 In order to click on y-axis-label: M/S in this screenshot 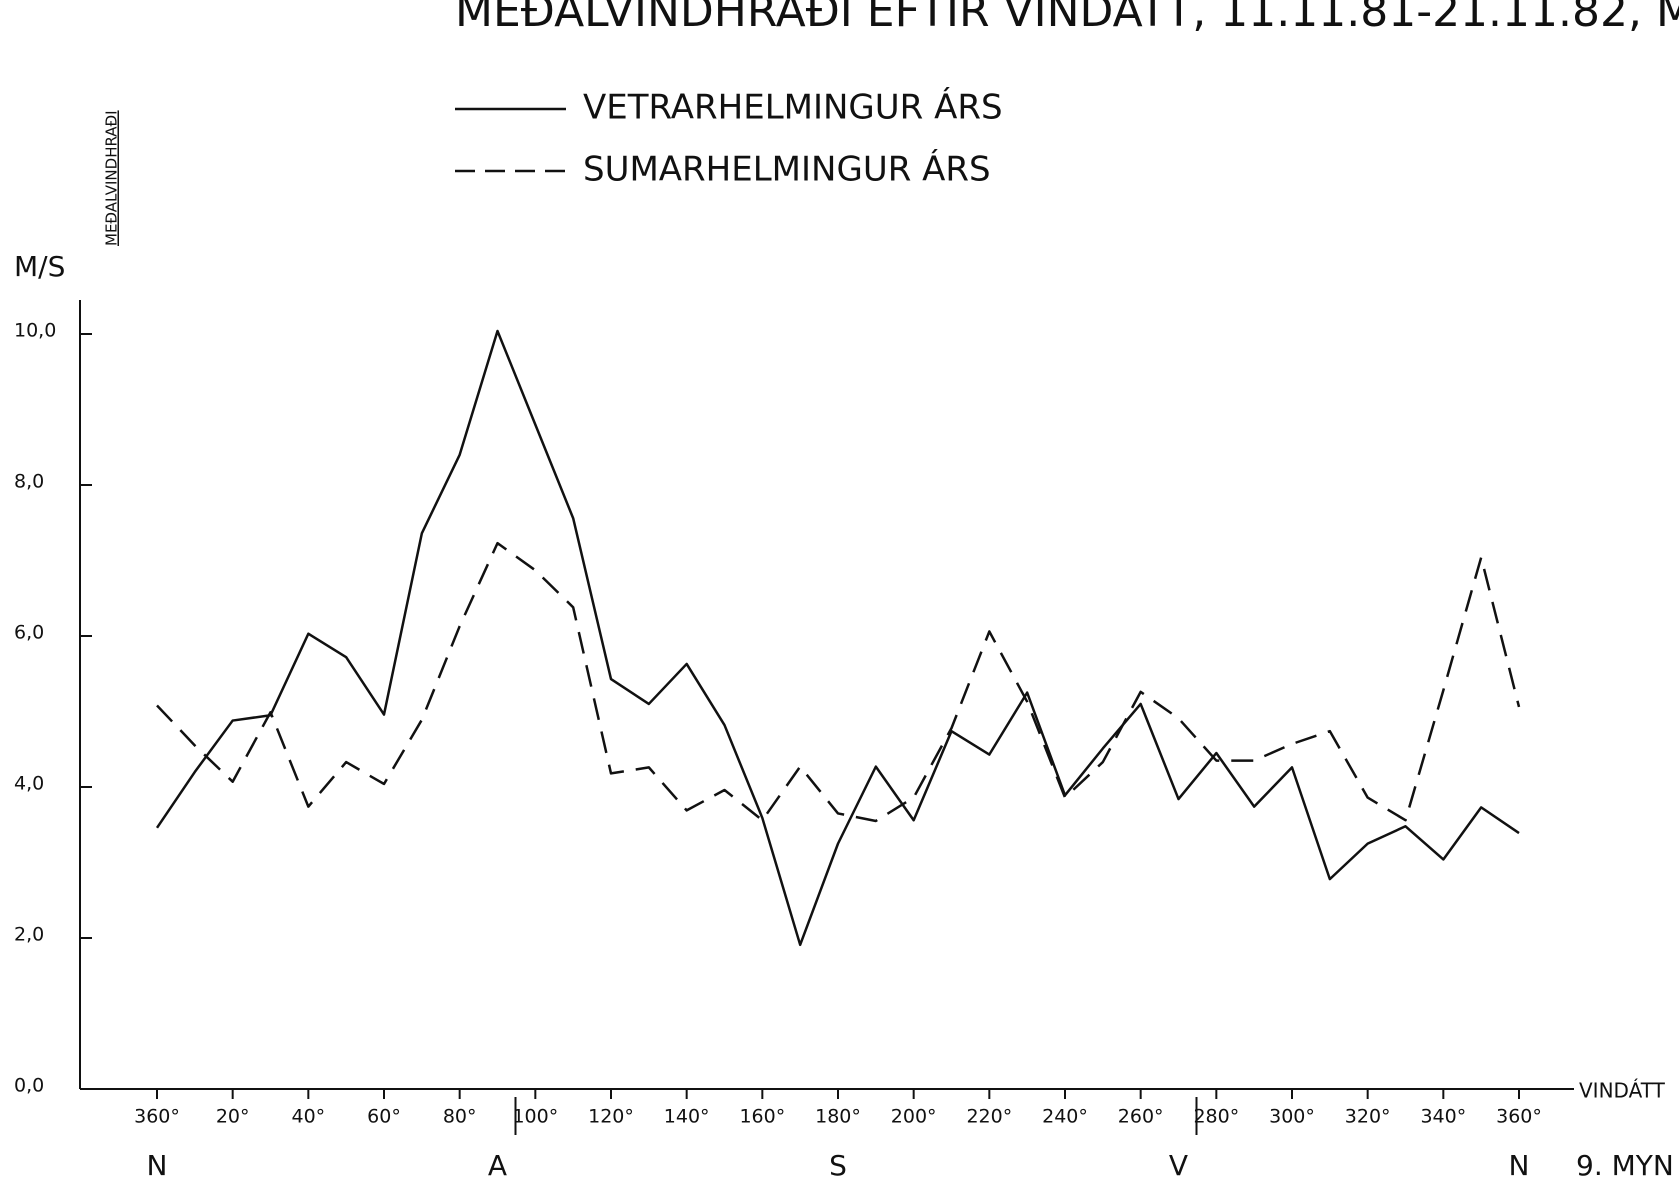, I will do `click(39, 266)`.